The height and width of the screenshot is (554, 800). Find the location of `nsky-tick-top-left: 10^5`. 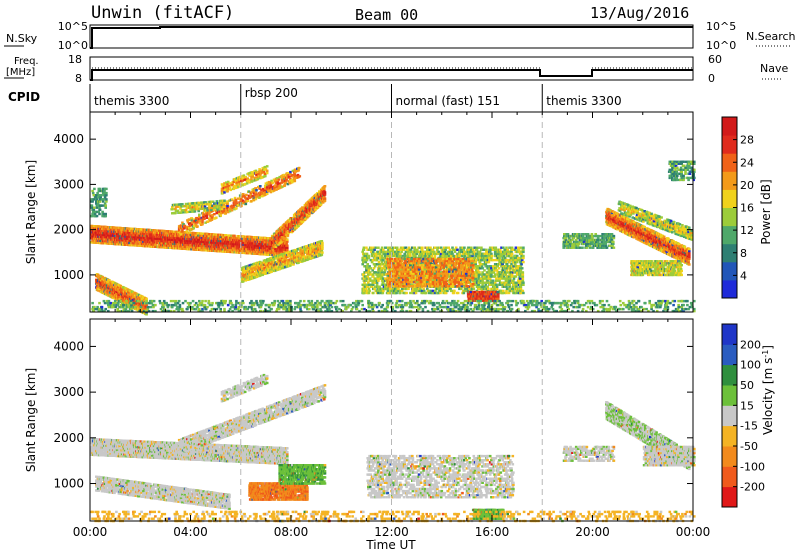

nsky-tick-top-left: 10^5 is located at coordinates (73, 26).